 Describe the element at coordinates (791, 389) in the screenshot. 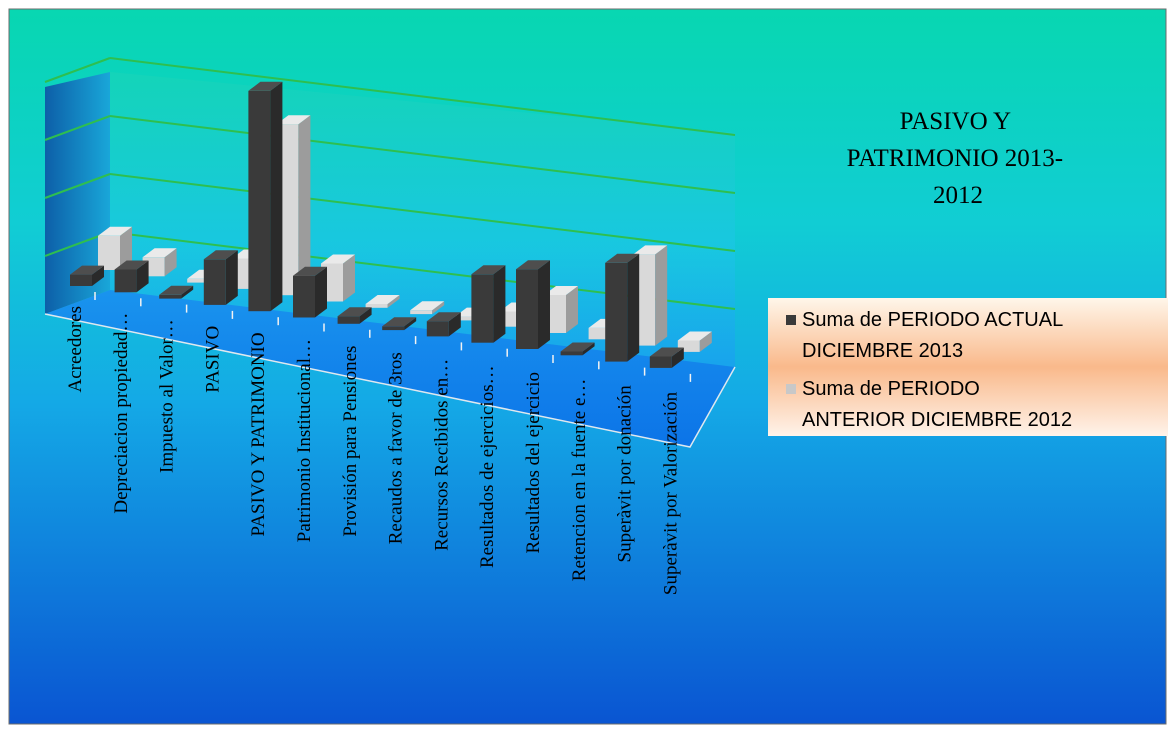

I see `legend-swatch-anterior` at that location.